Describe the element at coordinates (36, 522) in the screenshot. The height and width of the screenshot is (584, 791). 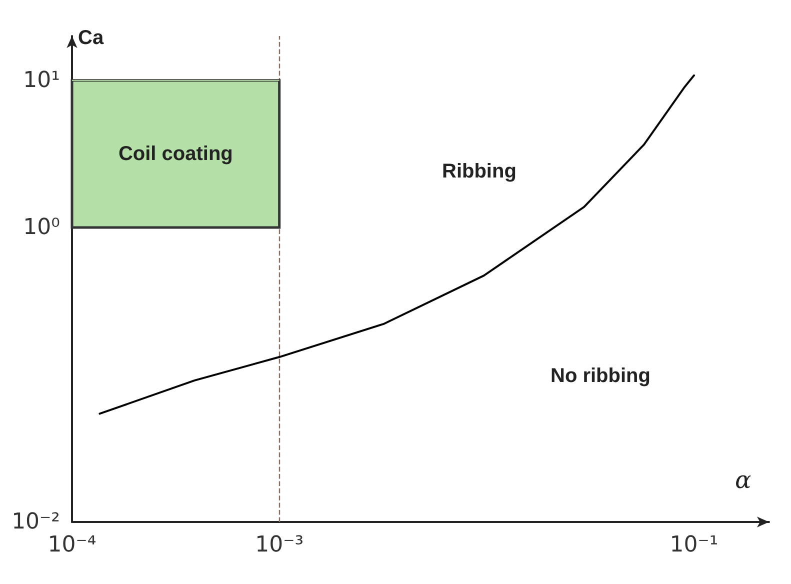
I see `y-tick-label: 10⁻²` at that location.